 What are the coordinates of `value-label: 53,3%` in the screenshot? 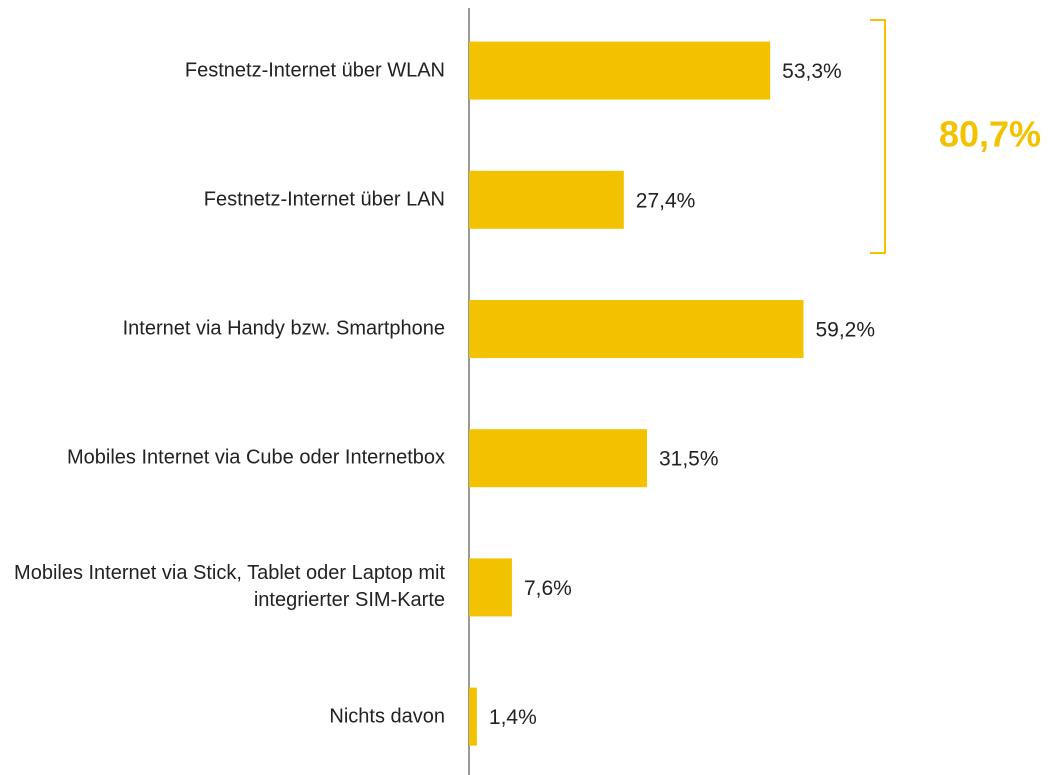 It's located at (812, 71).